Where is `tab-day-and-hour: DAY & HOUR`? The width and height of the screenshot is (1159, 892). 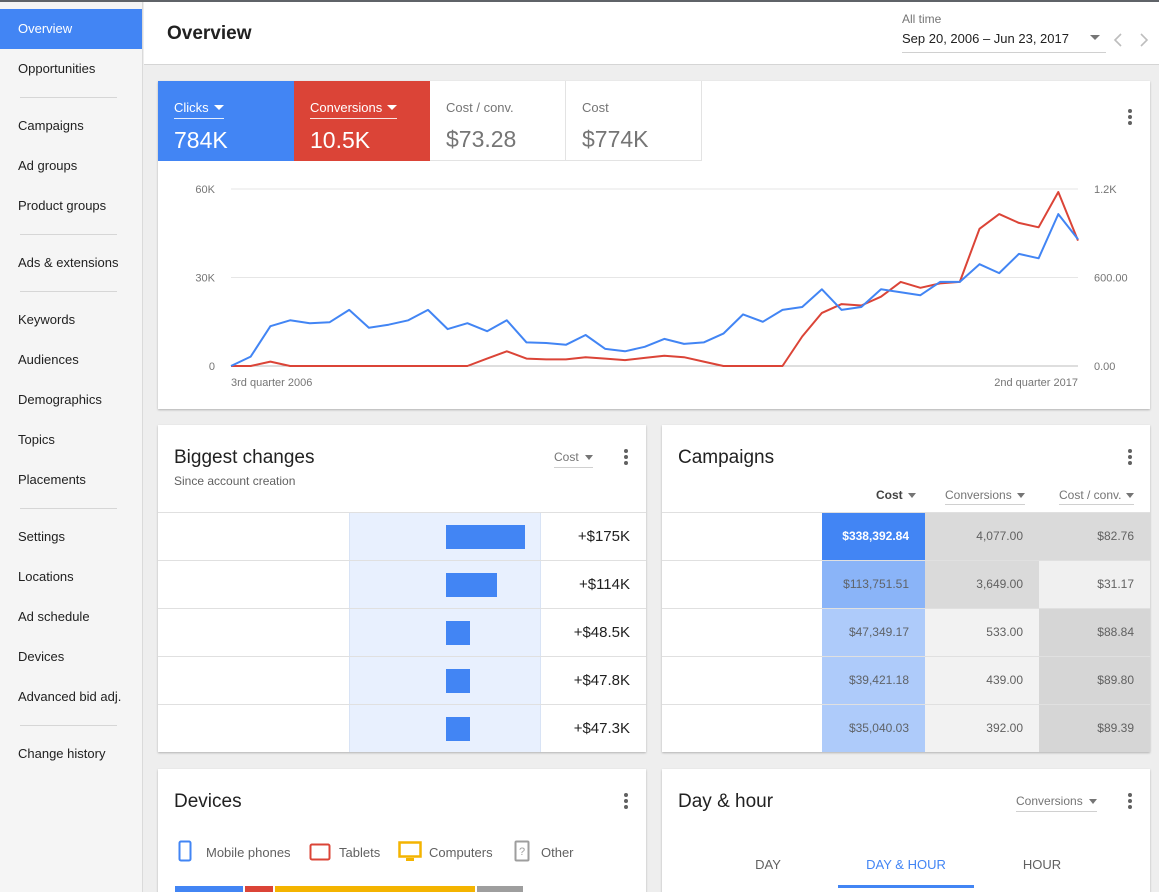
tab-day-and-hour: DAY & HOUR is located at coordinates (906, 864).